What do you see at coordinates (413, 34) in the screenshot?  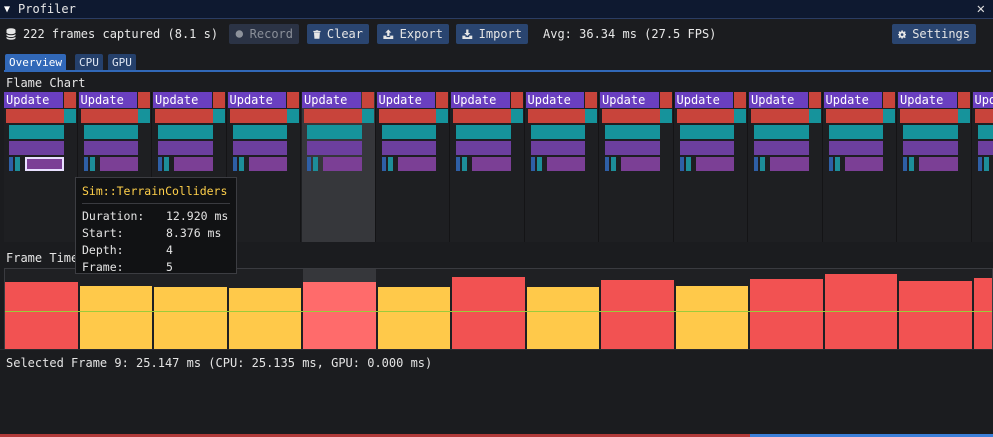 I see `export-button: Export` at bounding box center [413, 34].